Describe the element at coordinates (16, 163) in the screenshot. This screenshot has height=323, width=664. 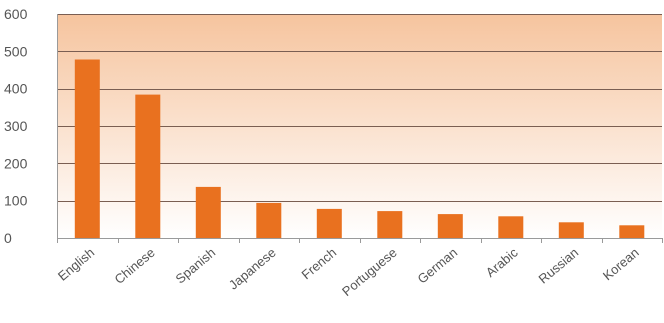
I see `y-tick-label-200: 200` at that location.